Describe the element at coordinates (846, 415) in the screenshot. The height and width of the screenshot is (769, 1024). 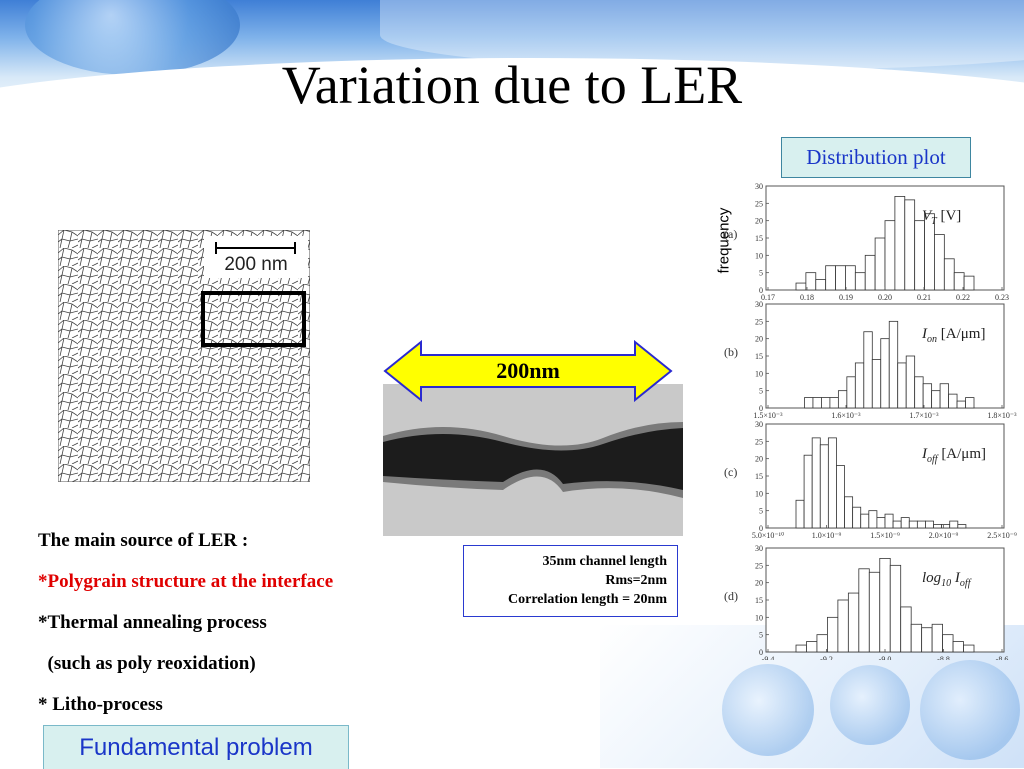
I see `x-tick-label: 1.6×10⁻³` at that location.